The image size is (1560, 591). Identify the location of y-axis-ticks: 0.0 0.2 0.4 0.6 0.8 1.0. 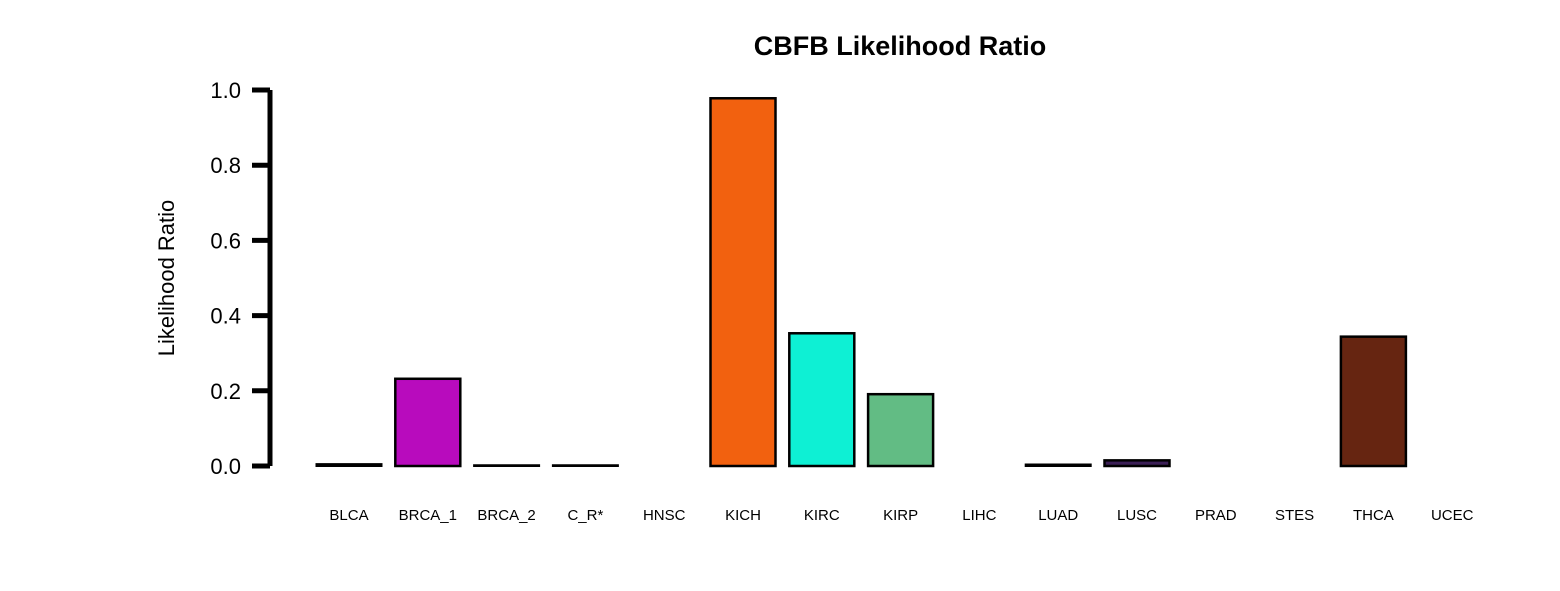
(240, 278).